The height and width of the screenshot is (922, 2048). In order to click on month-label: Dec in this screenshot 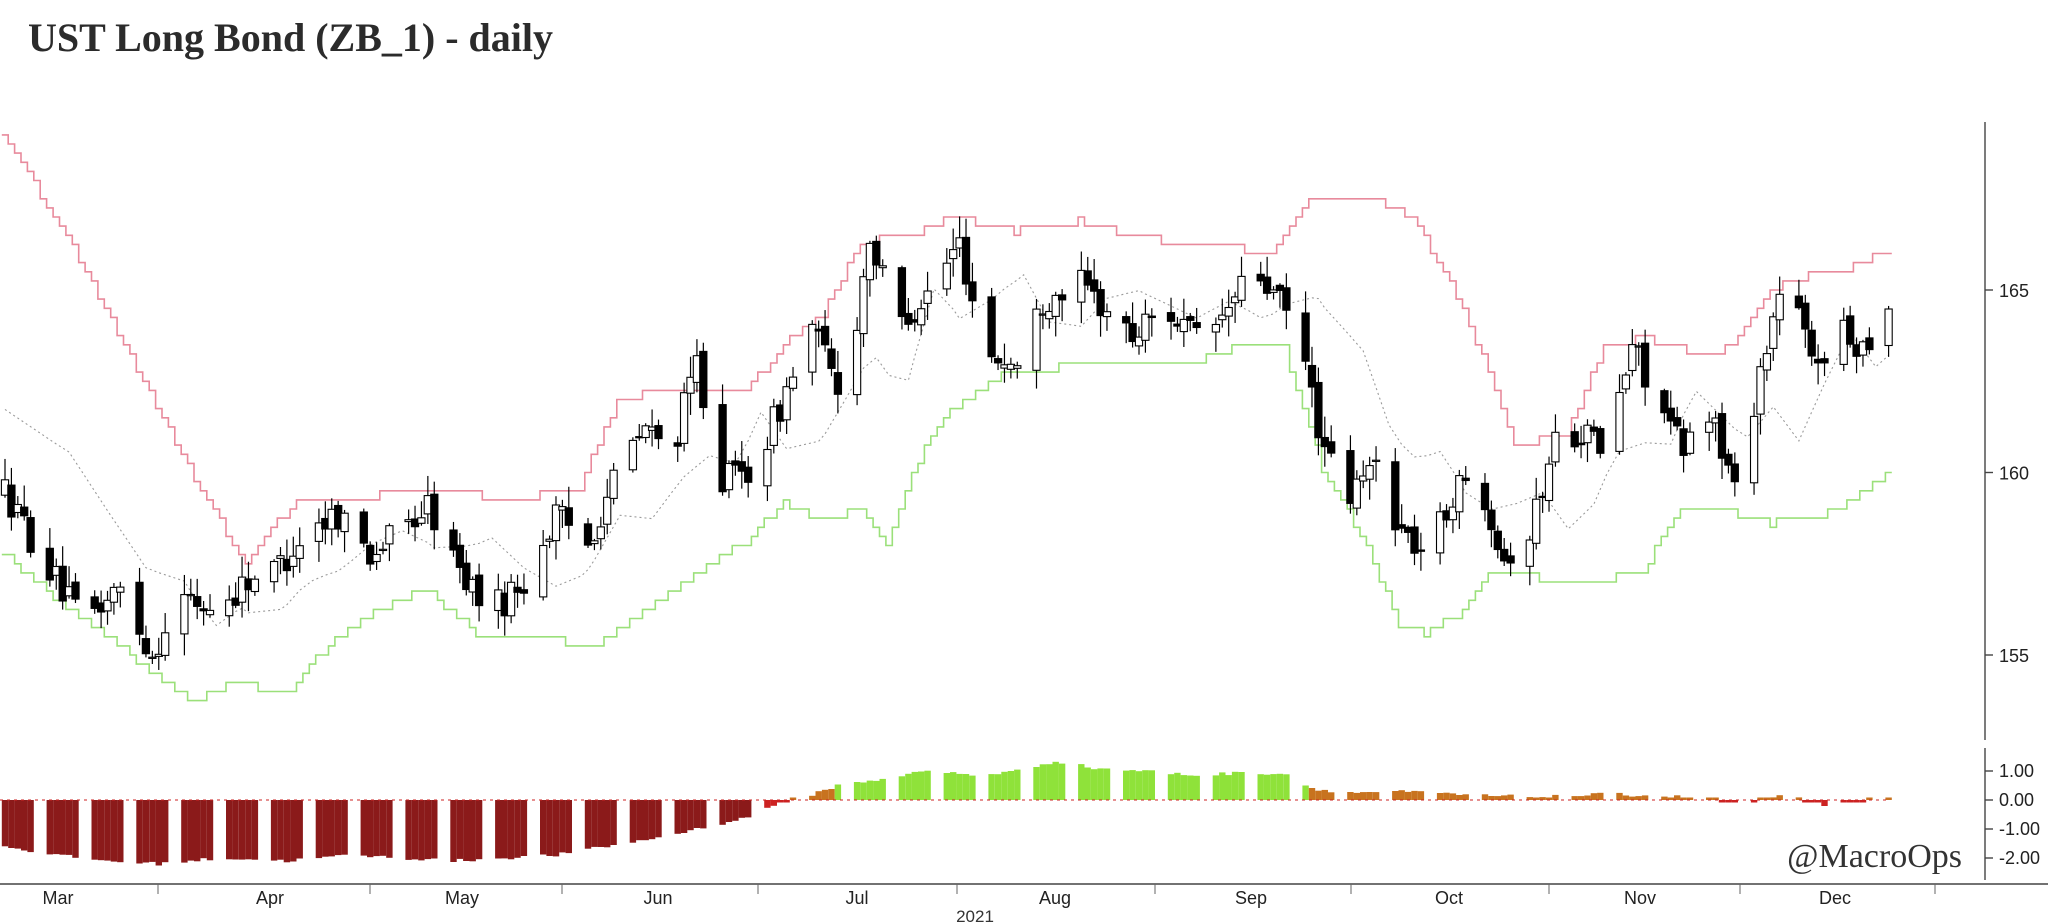, I will do `click(1835, 898)`.